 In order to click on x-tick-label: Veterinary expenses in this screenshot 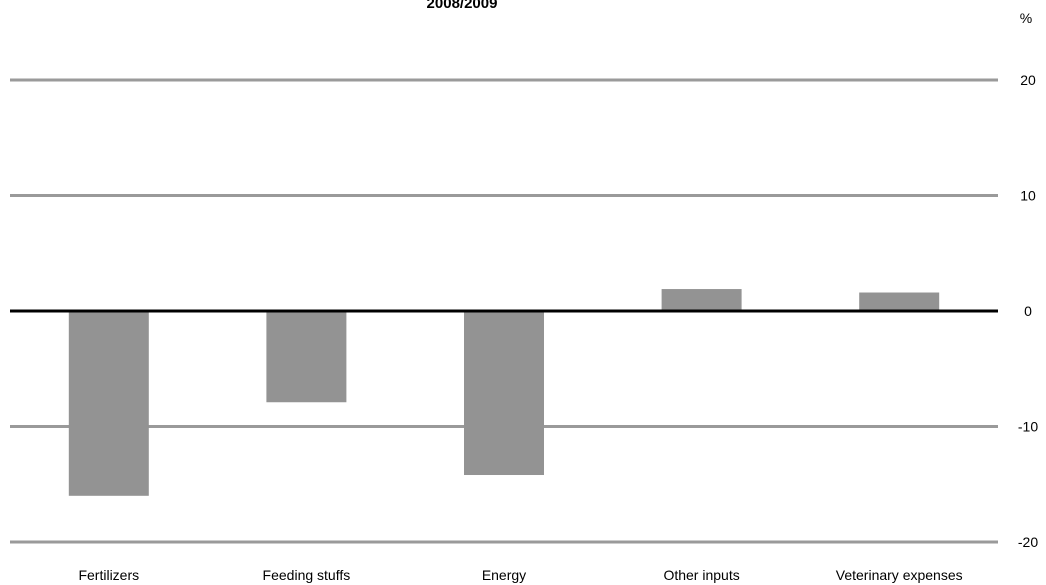, I will do `click(899, 575)`.